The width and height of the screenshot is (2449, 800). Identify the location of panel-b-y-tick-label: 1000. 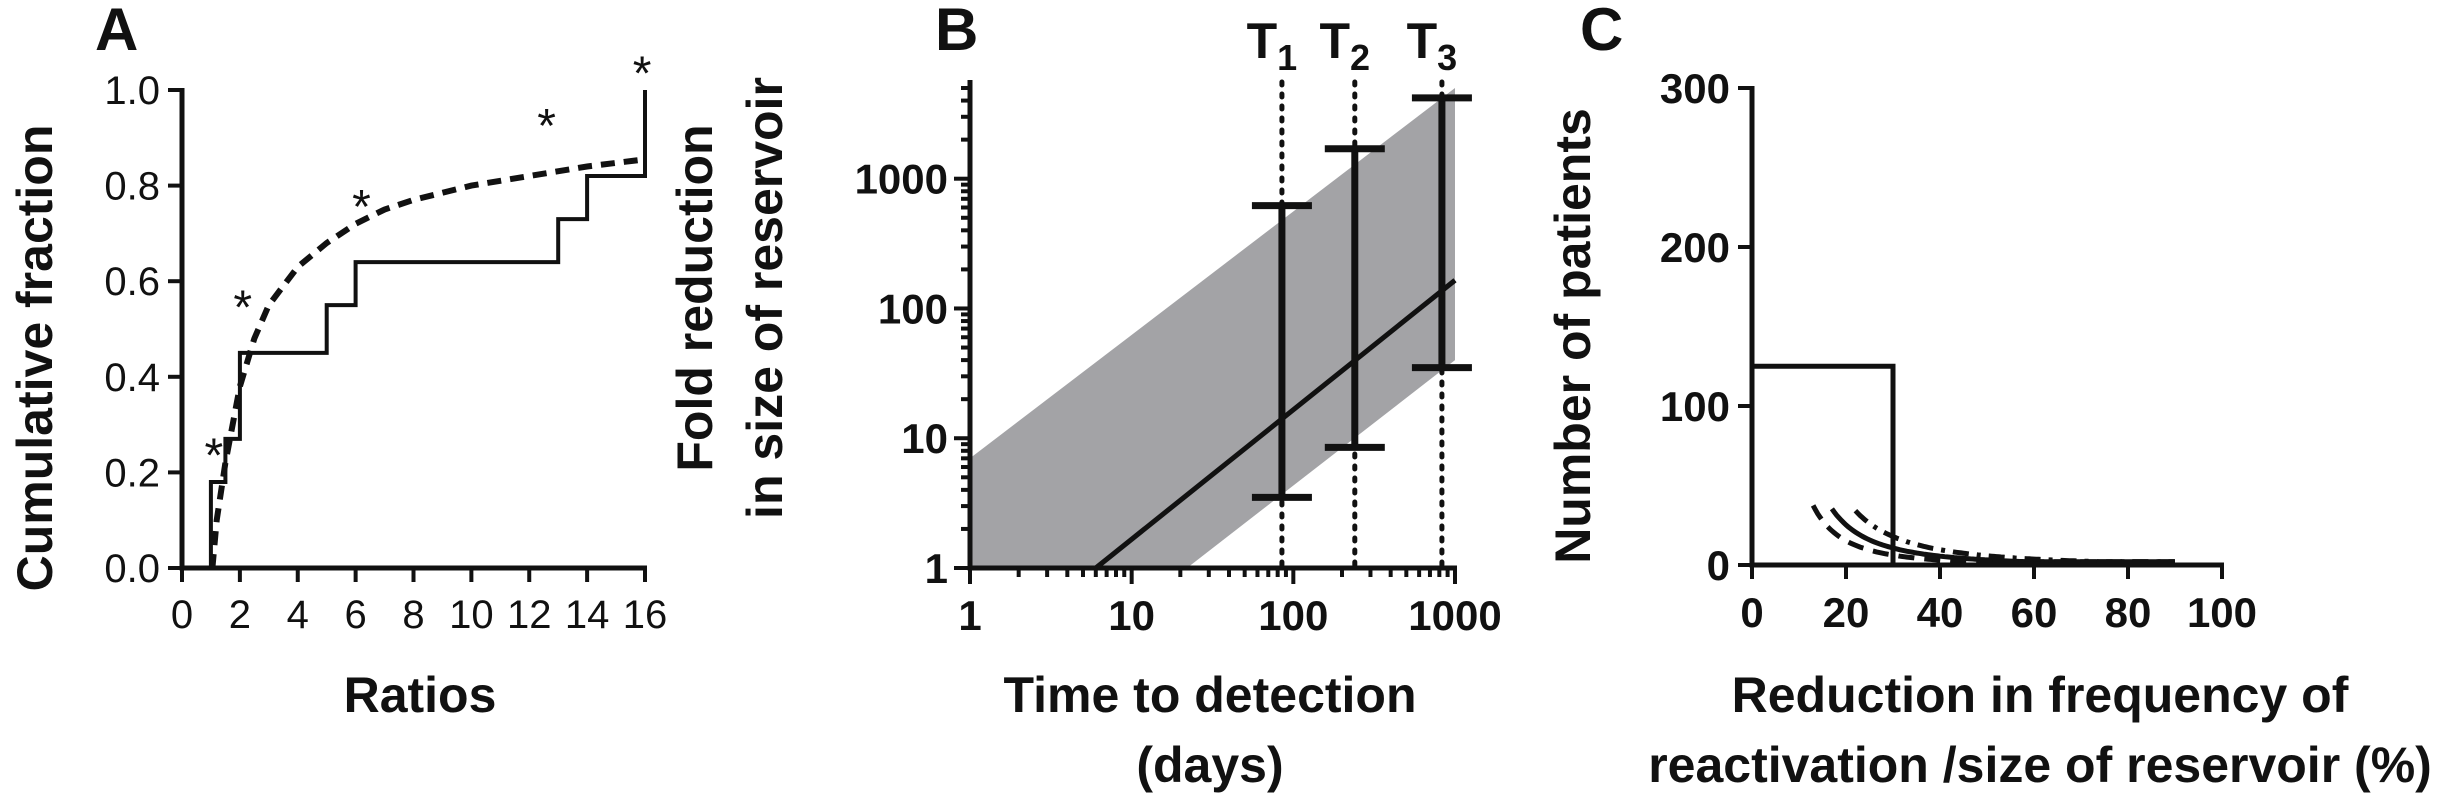
(901, 179).